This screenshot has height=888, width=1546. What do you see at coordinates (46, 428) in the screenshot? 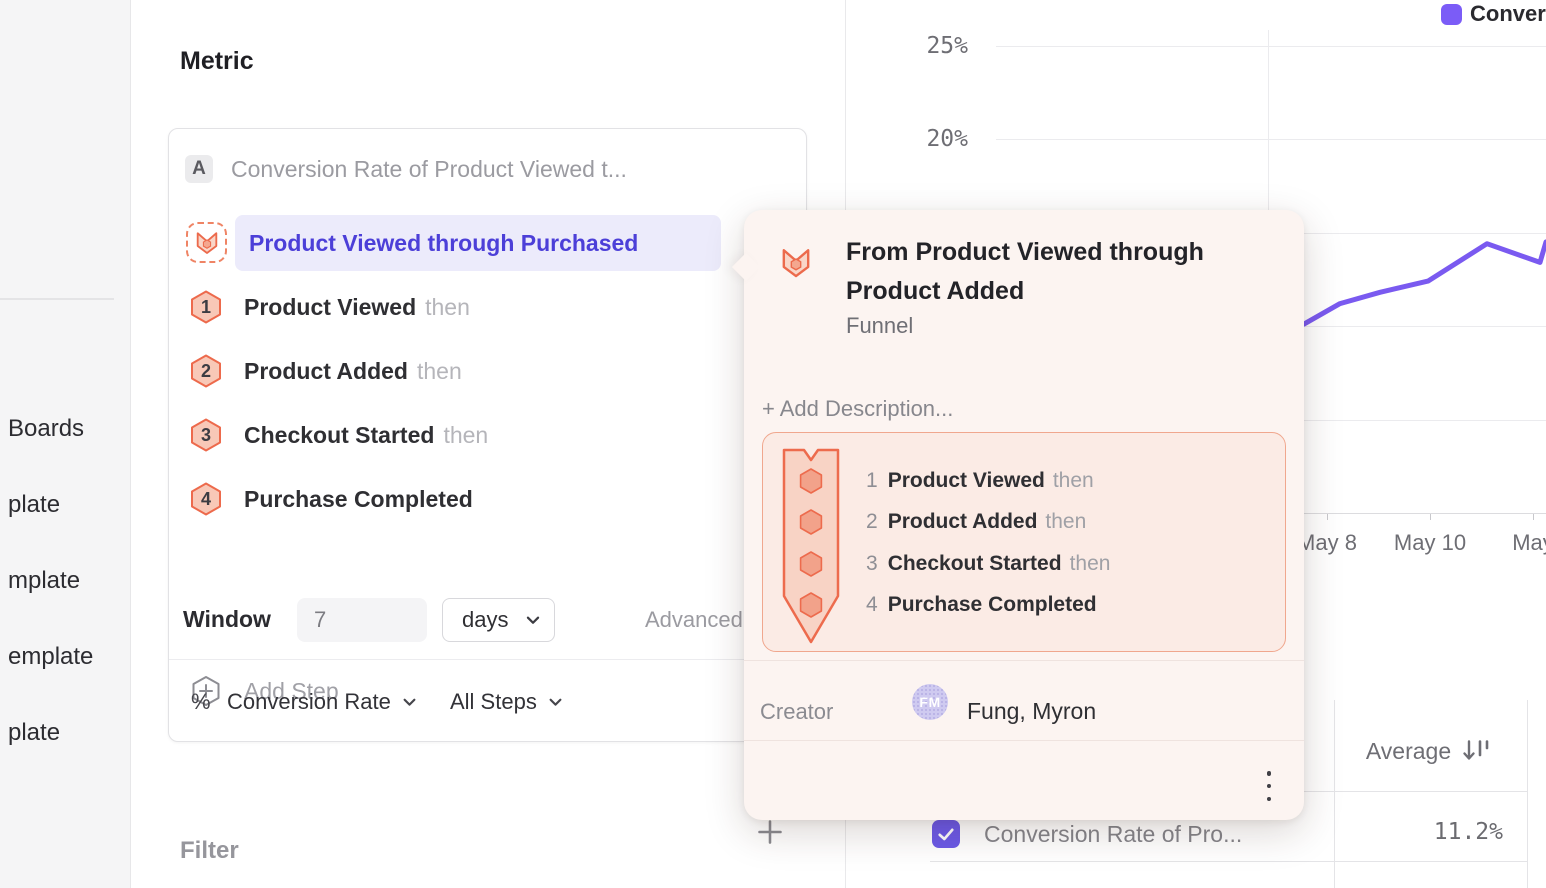
I see `sidebar-item-label: Boards` at bounding box center [46, 428].